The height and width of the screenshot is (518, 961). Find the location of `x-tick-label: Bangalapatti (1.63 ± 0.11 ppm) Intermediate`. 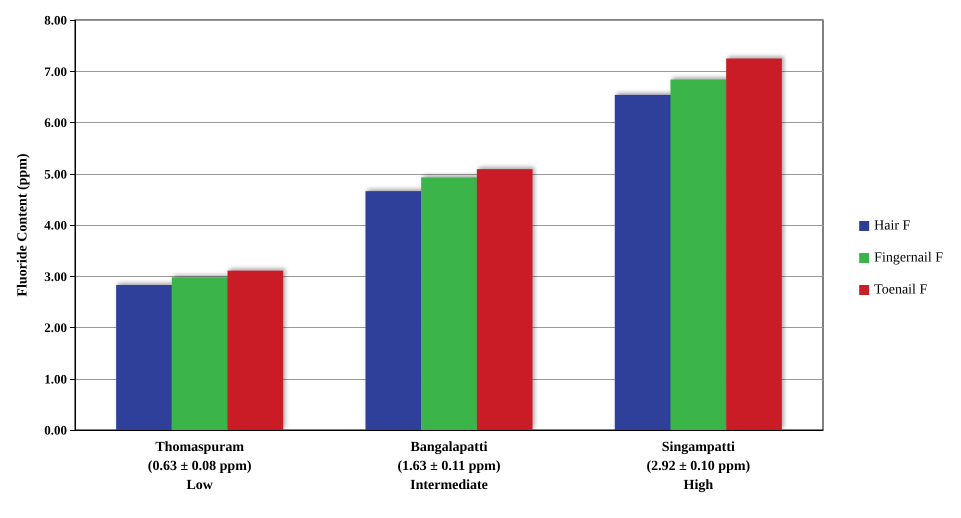

x-tick-label: Bangalapatti (1.63 ± 0.11 ppm) Intermediate is located at coordinates (449, 466).